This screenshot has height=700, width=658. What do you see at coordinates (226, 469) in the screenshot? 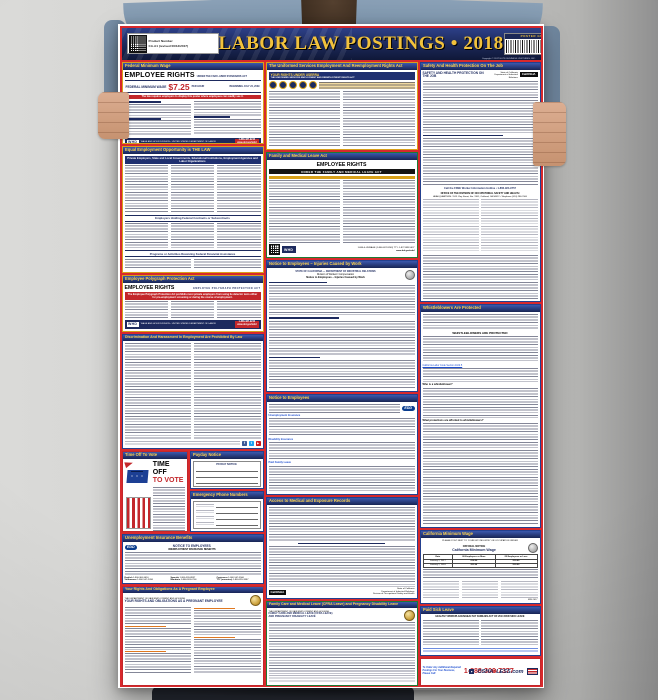
I see `section-payday-notice: Payday Notice PAYDAY NOTICE` at bounding box center [226, 469].